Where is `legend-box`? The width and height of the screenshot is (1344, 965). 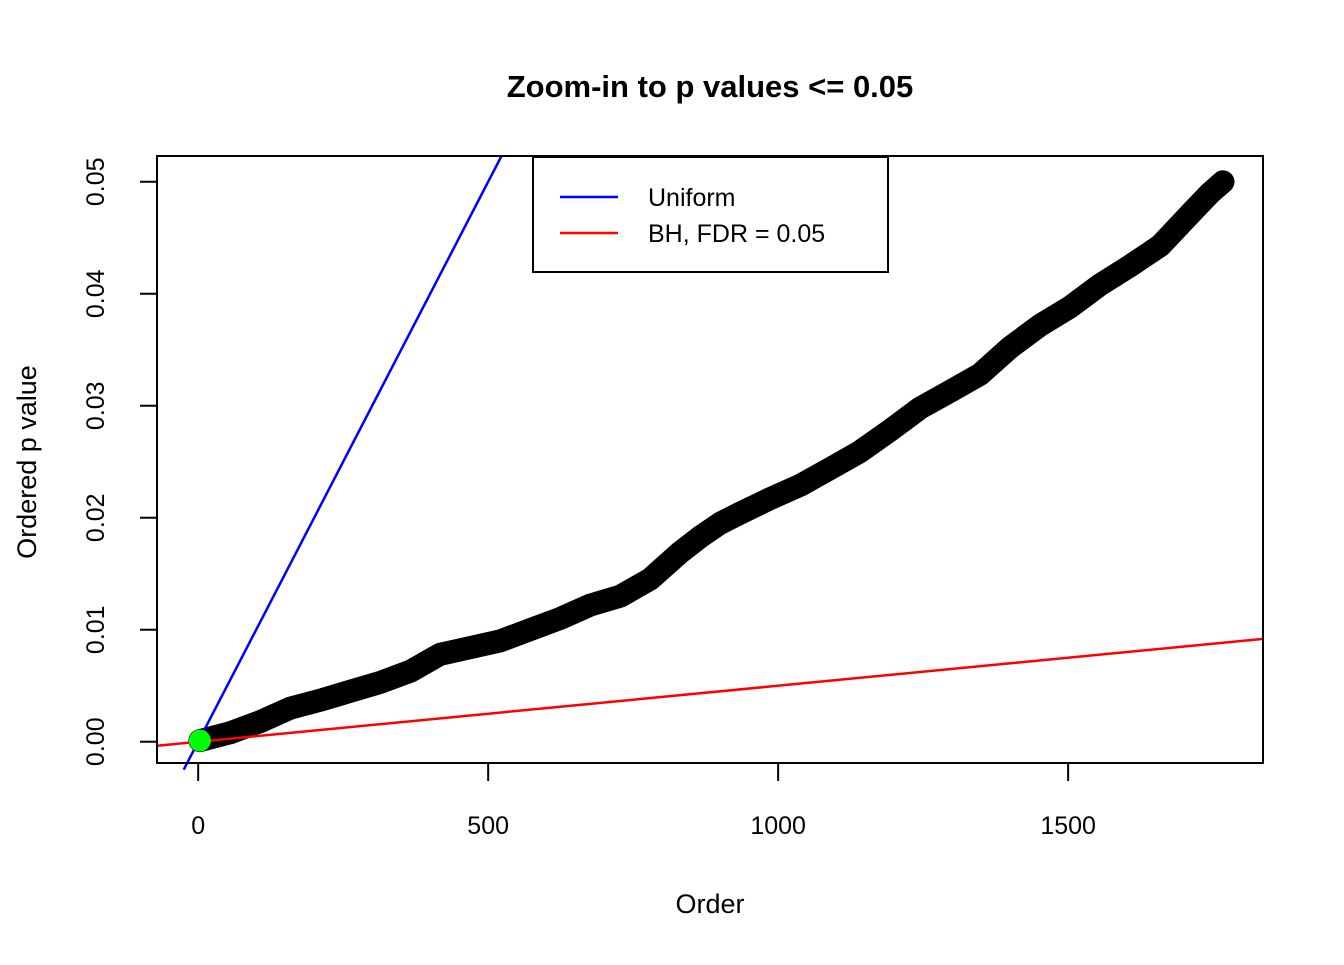 legend-box is located at coordinates (710, 214).